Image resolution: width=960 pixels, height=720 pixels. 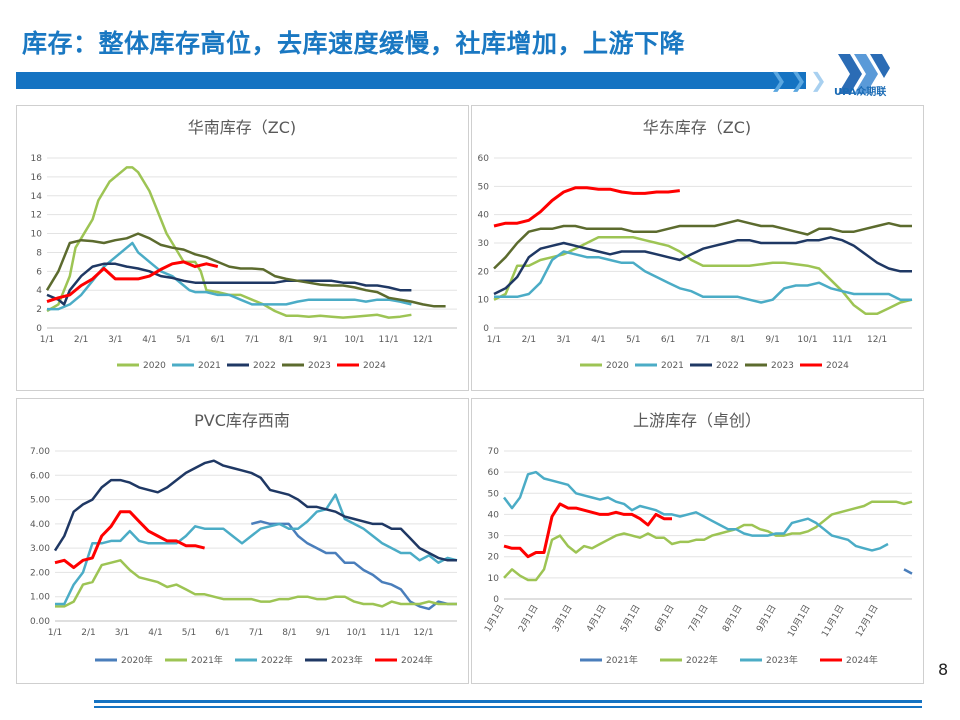 I want to click on legend-label: 2021年, so click(x=622, y=660).